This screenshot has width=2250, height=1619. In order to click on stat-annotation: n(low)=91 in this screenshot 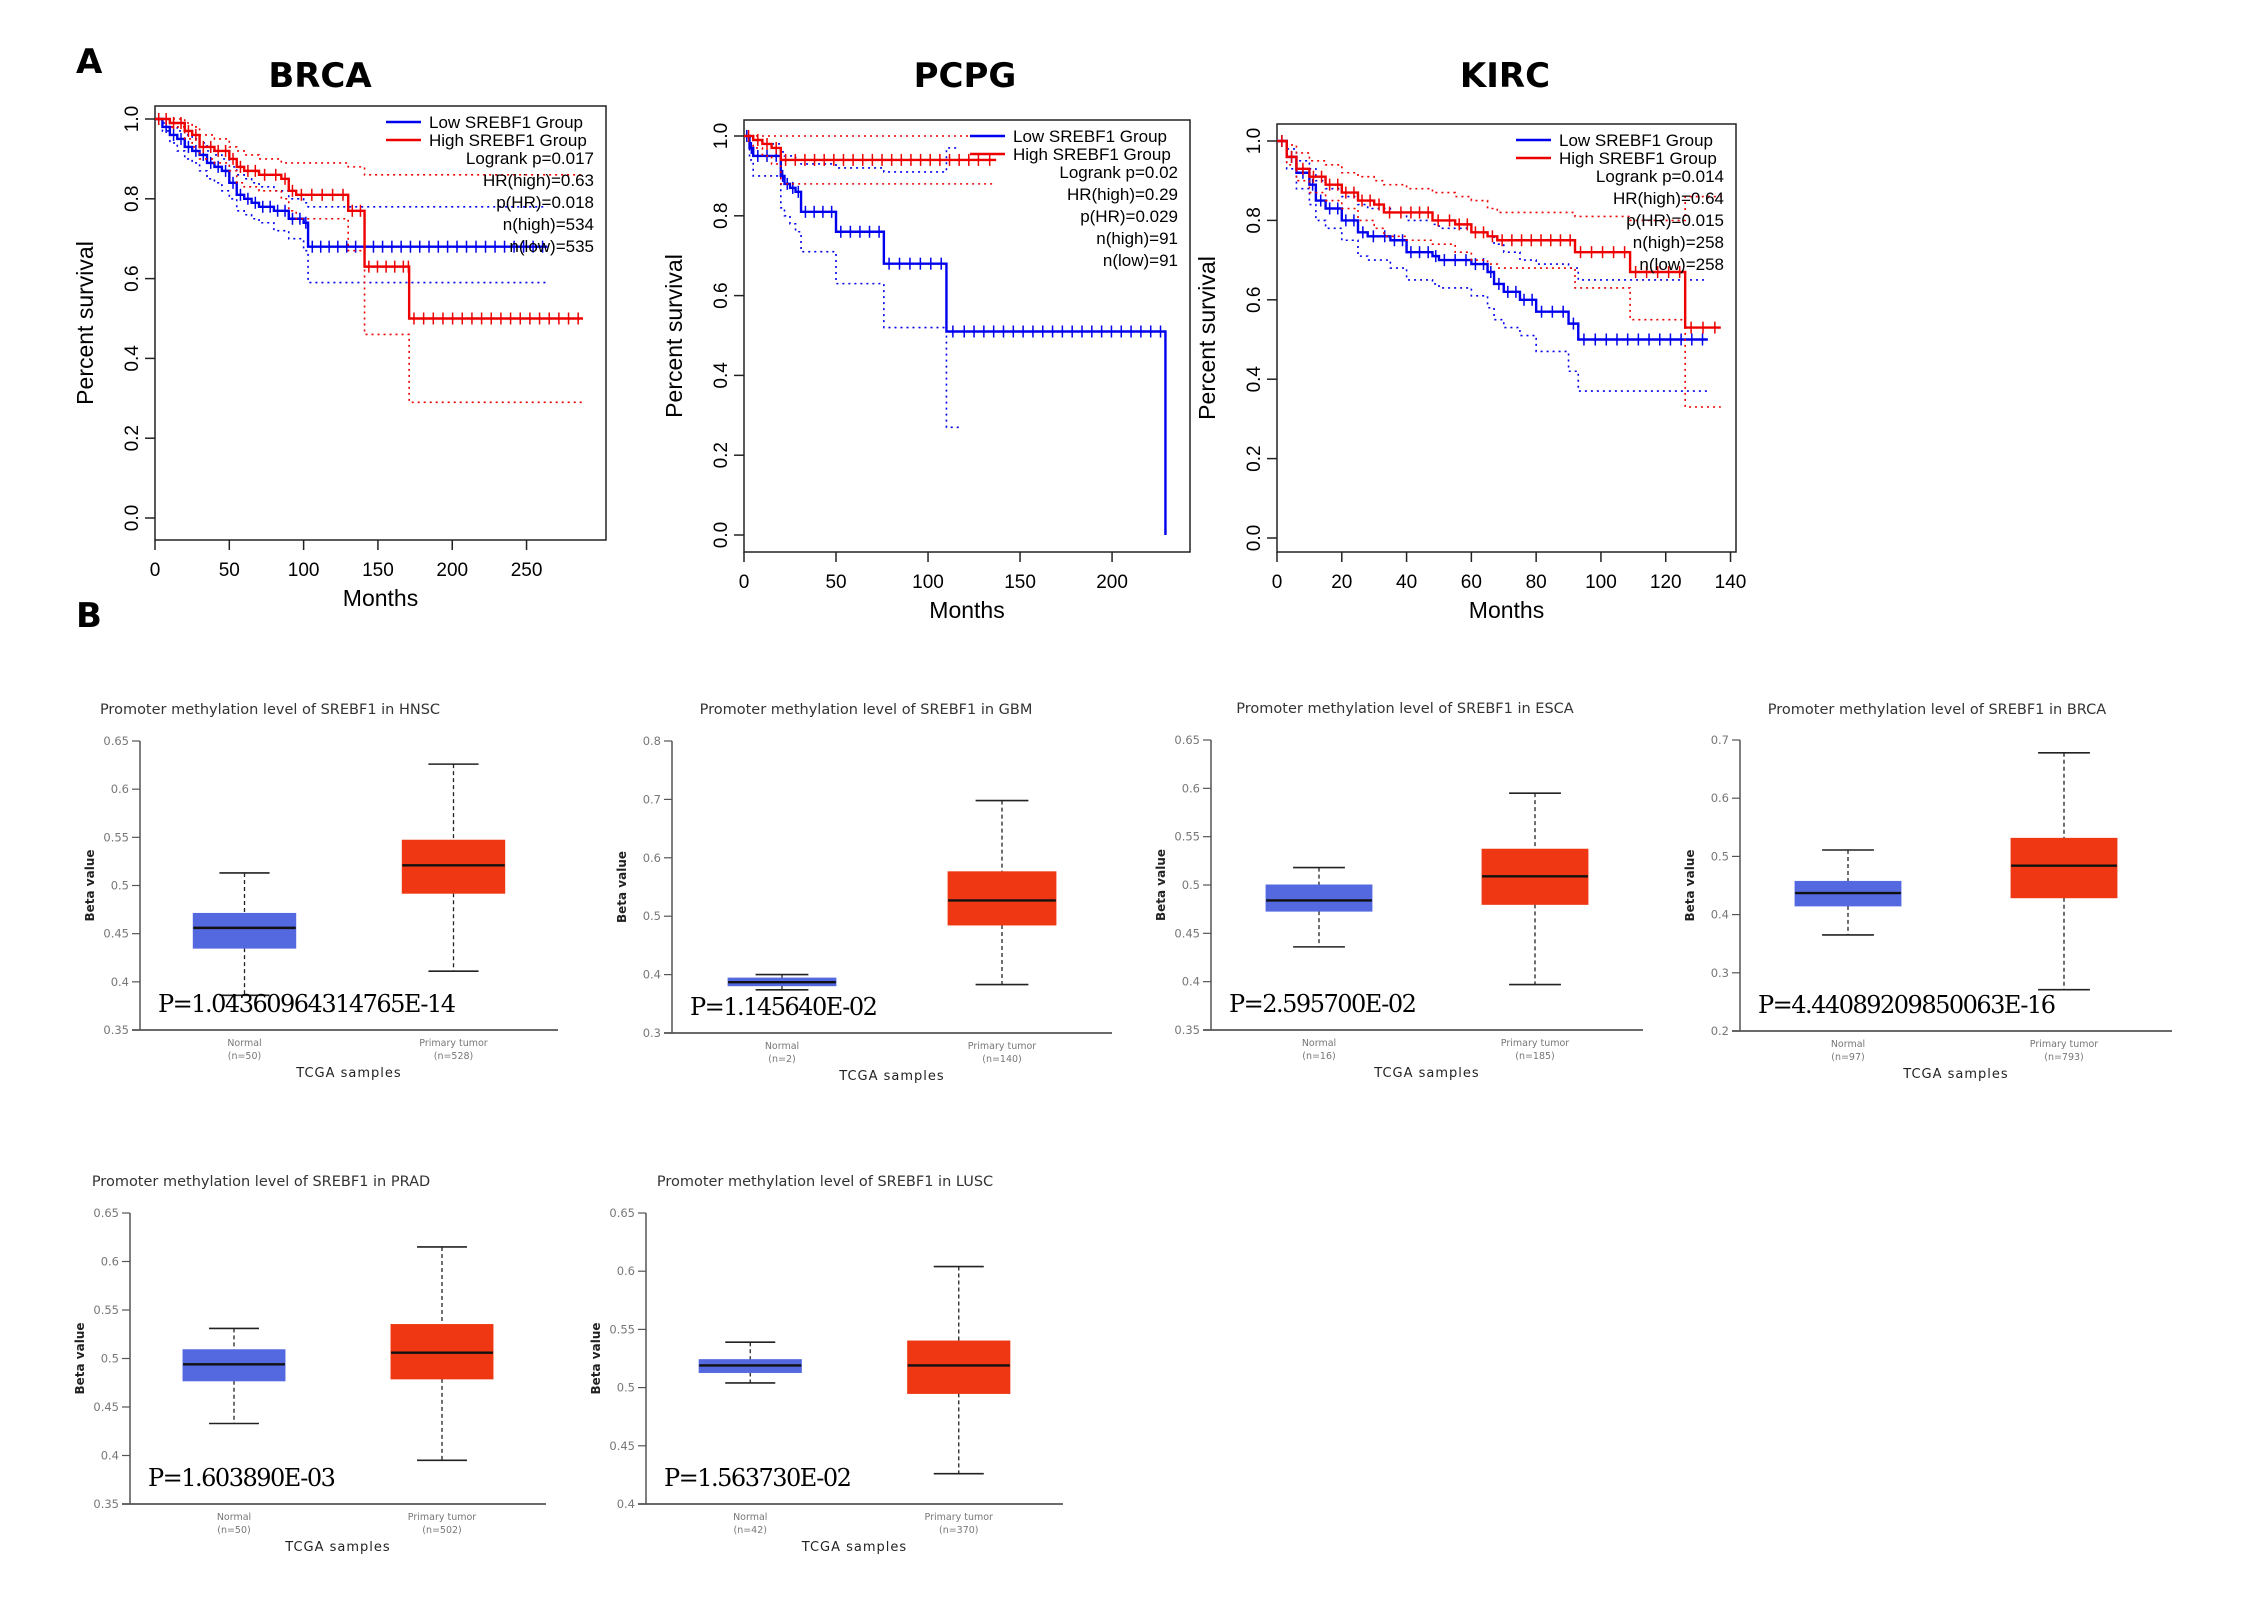, I will do `click(1140, 260)`.